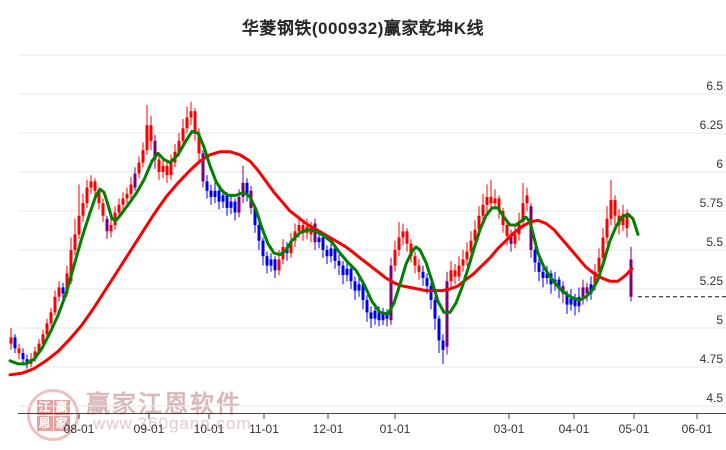 The height and width of the screenshot is (450, 726). Describe the element at coordinates (574, 429) in the screenshot. I see `x-axis-label: 04-01` at that location.